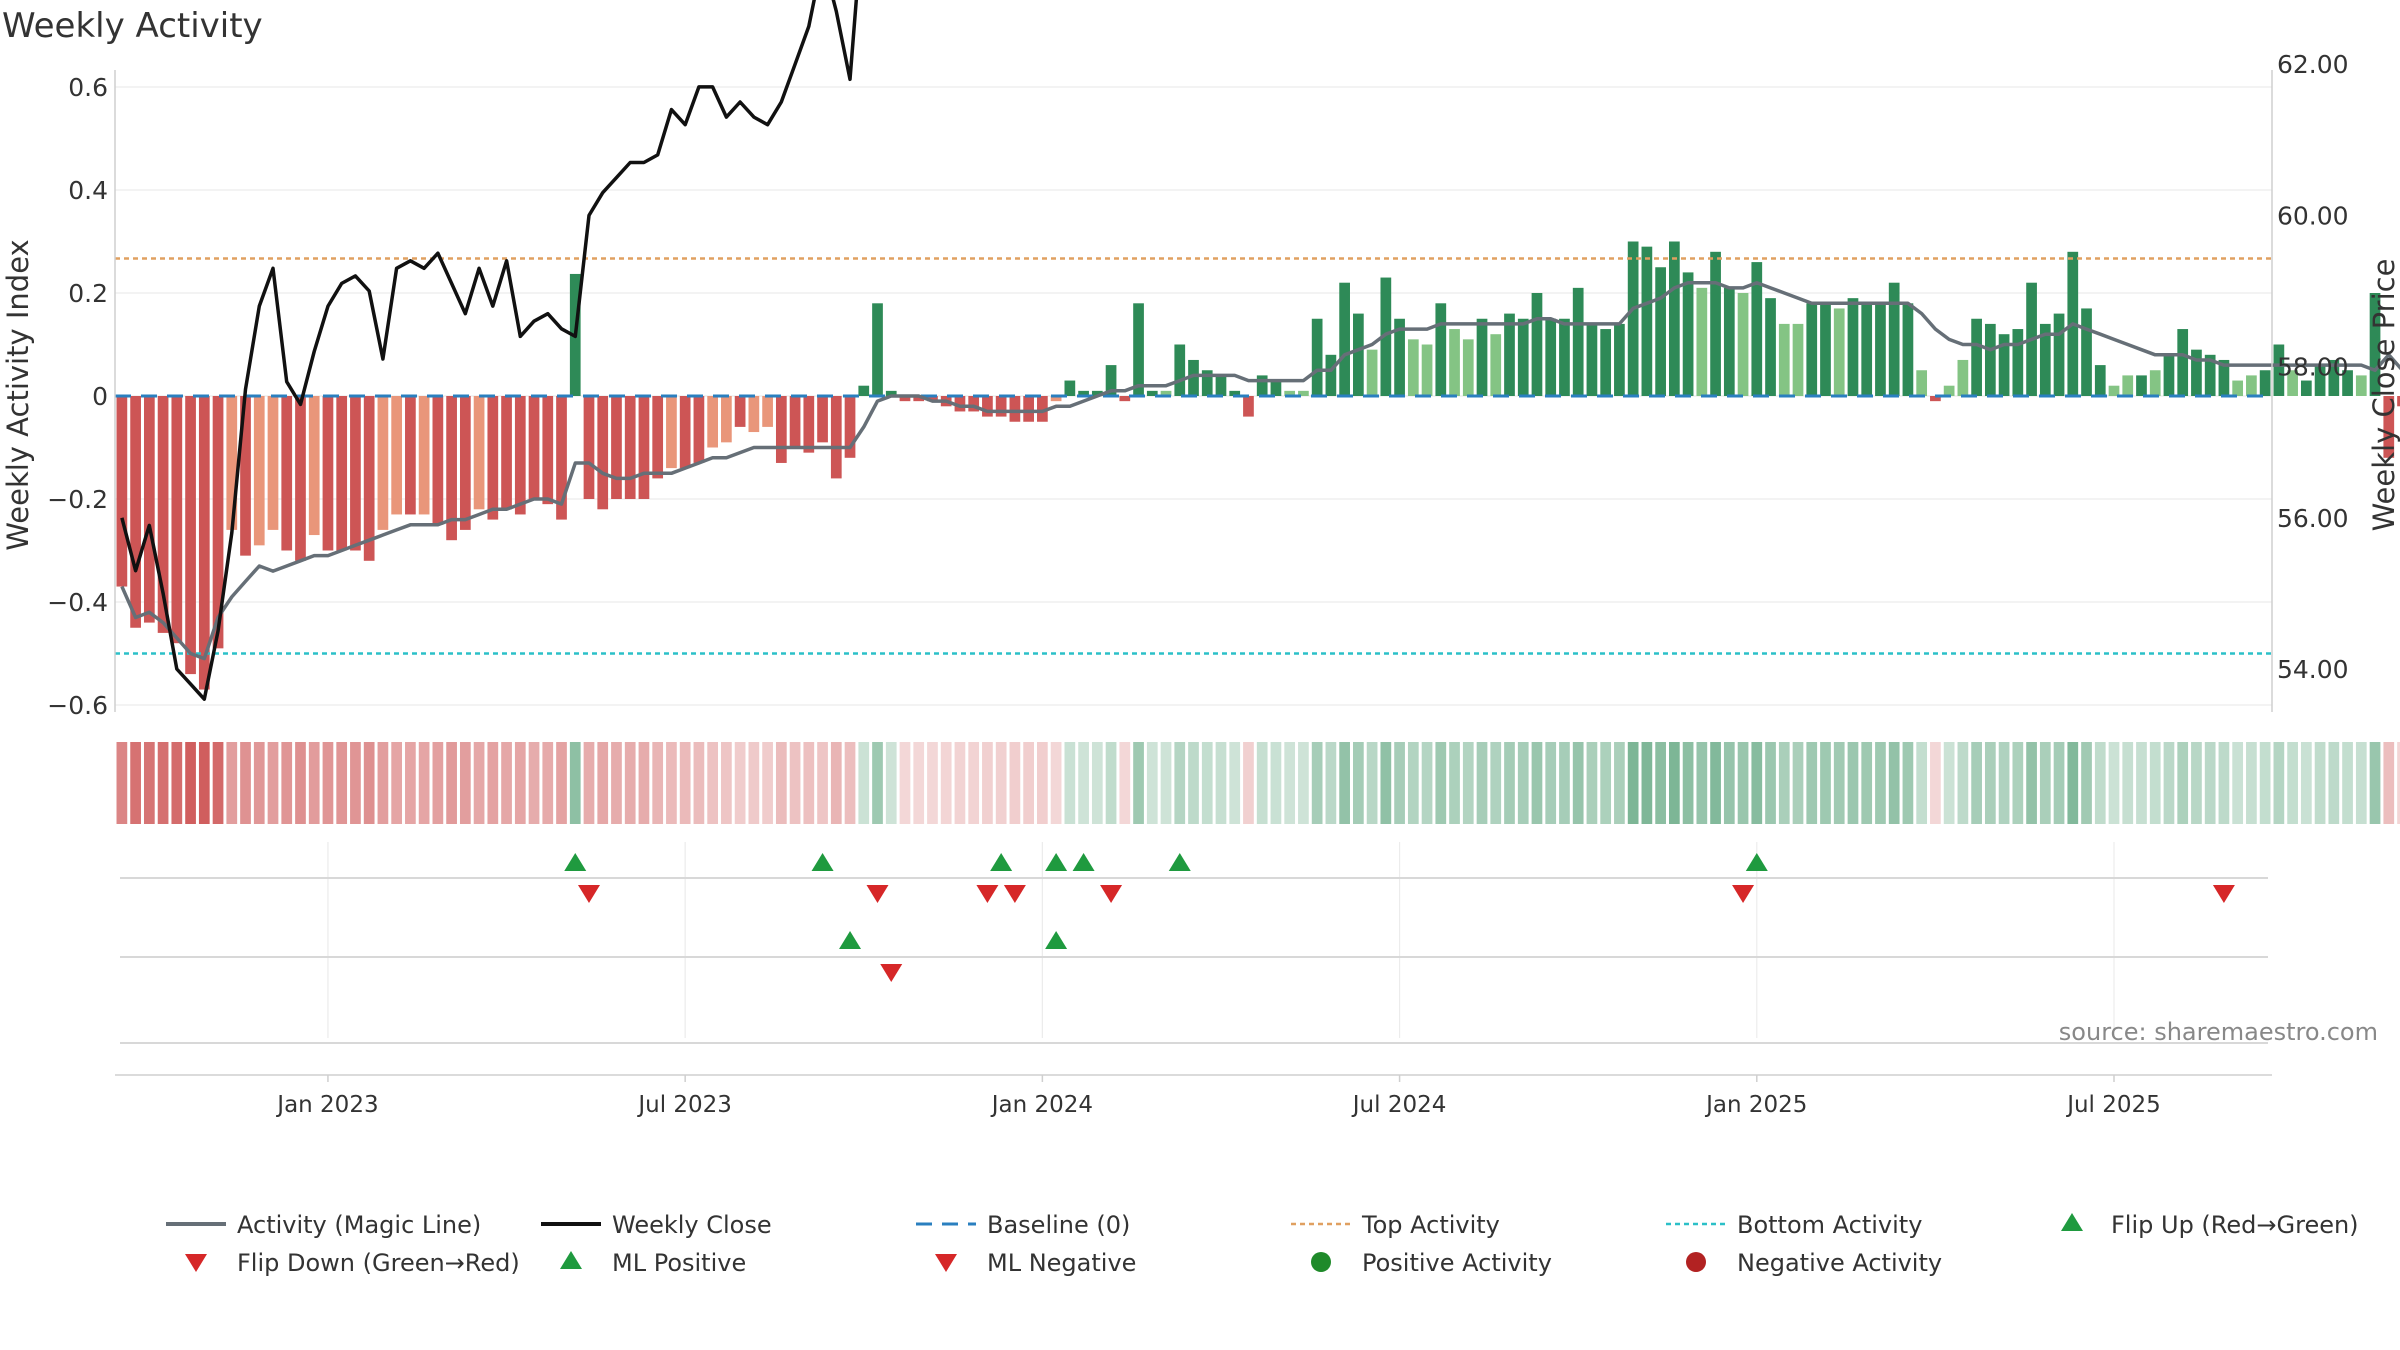  What do you see at coordinates (1056, 940) in the screenshot?
I see `ml-positive-marker` at bounding box center [1056, 940].